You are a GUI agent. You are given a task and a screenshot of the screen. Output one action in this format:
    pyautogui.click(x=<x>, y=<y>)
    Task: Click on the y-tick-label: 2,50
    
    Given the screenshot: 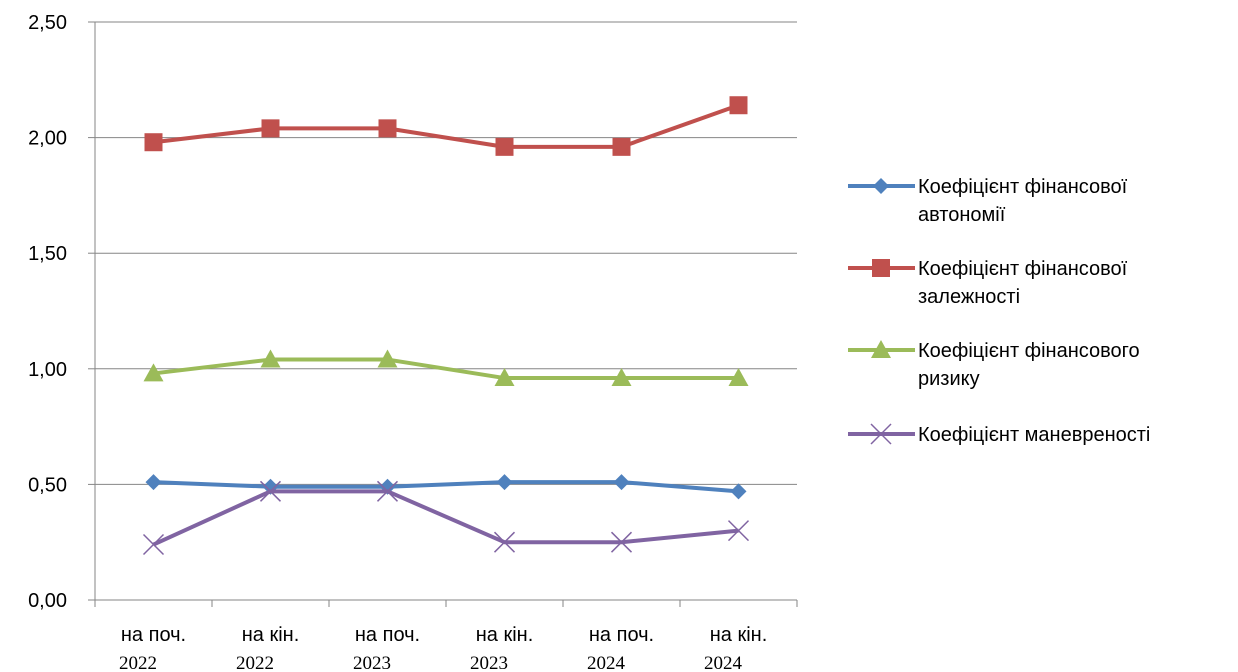 What is the action you would take?
    pyautogui.click(x=47, y=23)
    